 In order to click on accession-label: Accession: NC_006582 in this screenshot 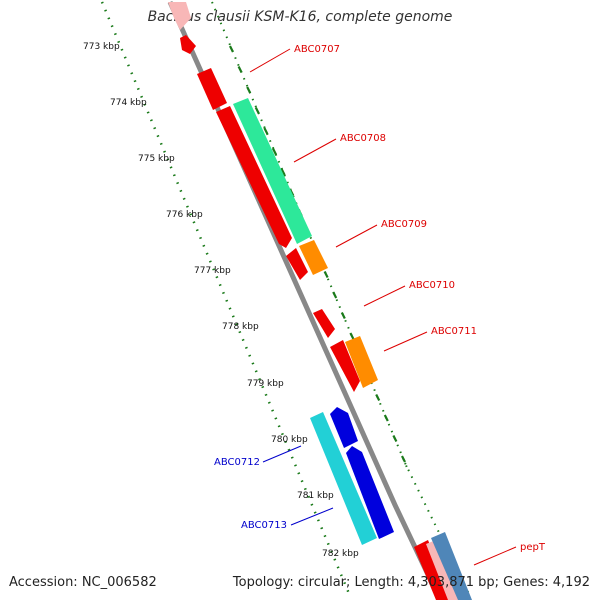, I will do `click(83, 582)`.